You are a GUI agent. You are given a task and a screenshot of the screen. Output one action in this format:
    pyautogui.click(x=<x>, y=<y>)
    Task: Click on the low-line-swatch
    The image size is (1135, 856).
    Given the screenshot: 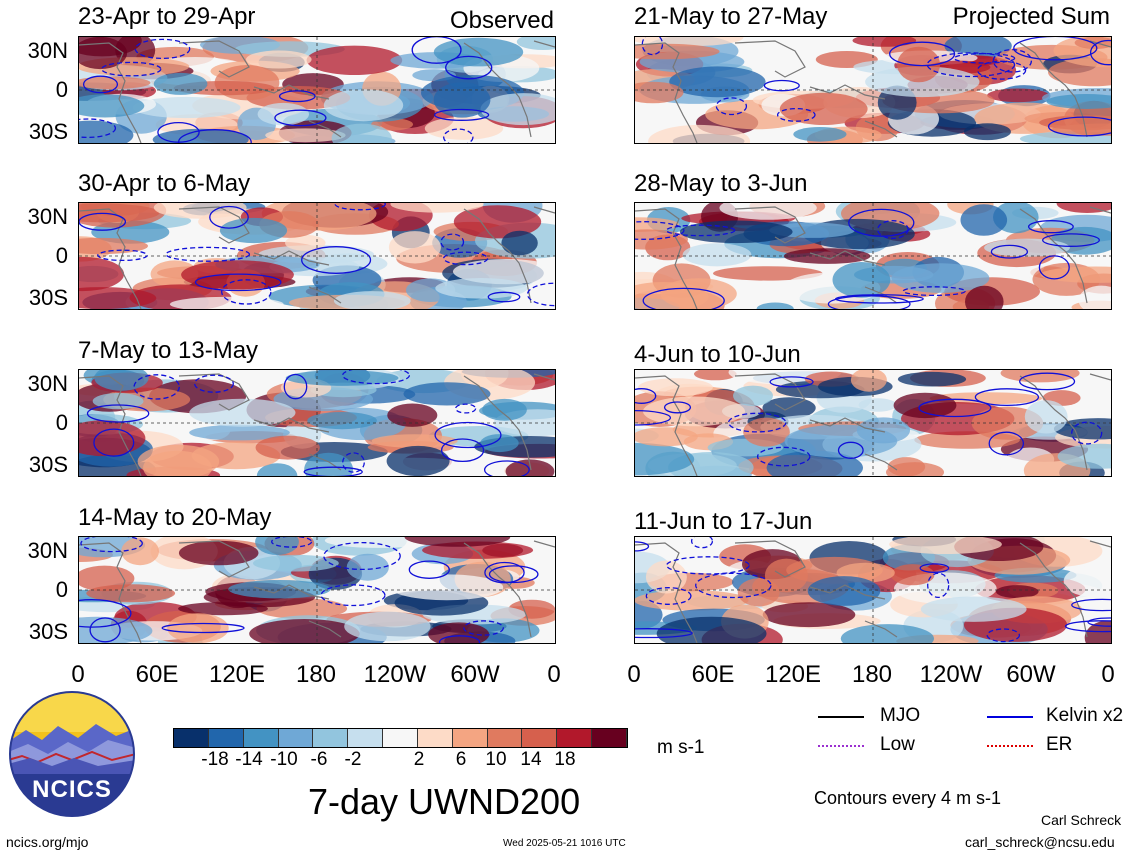 What is the action you would take?
    pyautogui.click(x=841, y=746)
    